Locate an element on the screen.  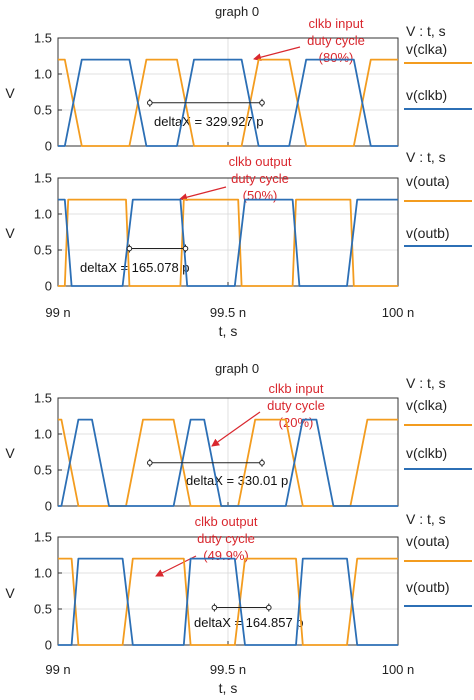
annotation-line-3: (49.9%) is located at coordinates (226, 555).